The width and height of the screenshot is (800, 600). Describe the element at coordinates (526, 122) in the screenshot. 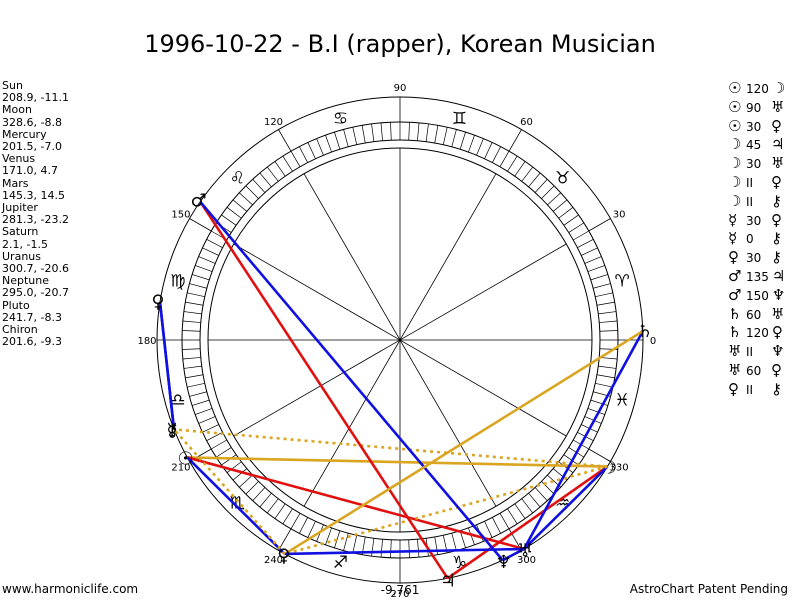

I see `degree-label: 60` at that location.